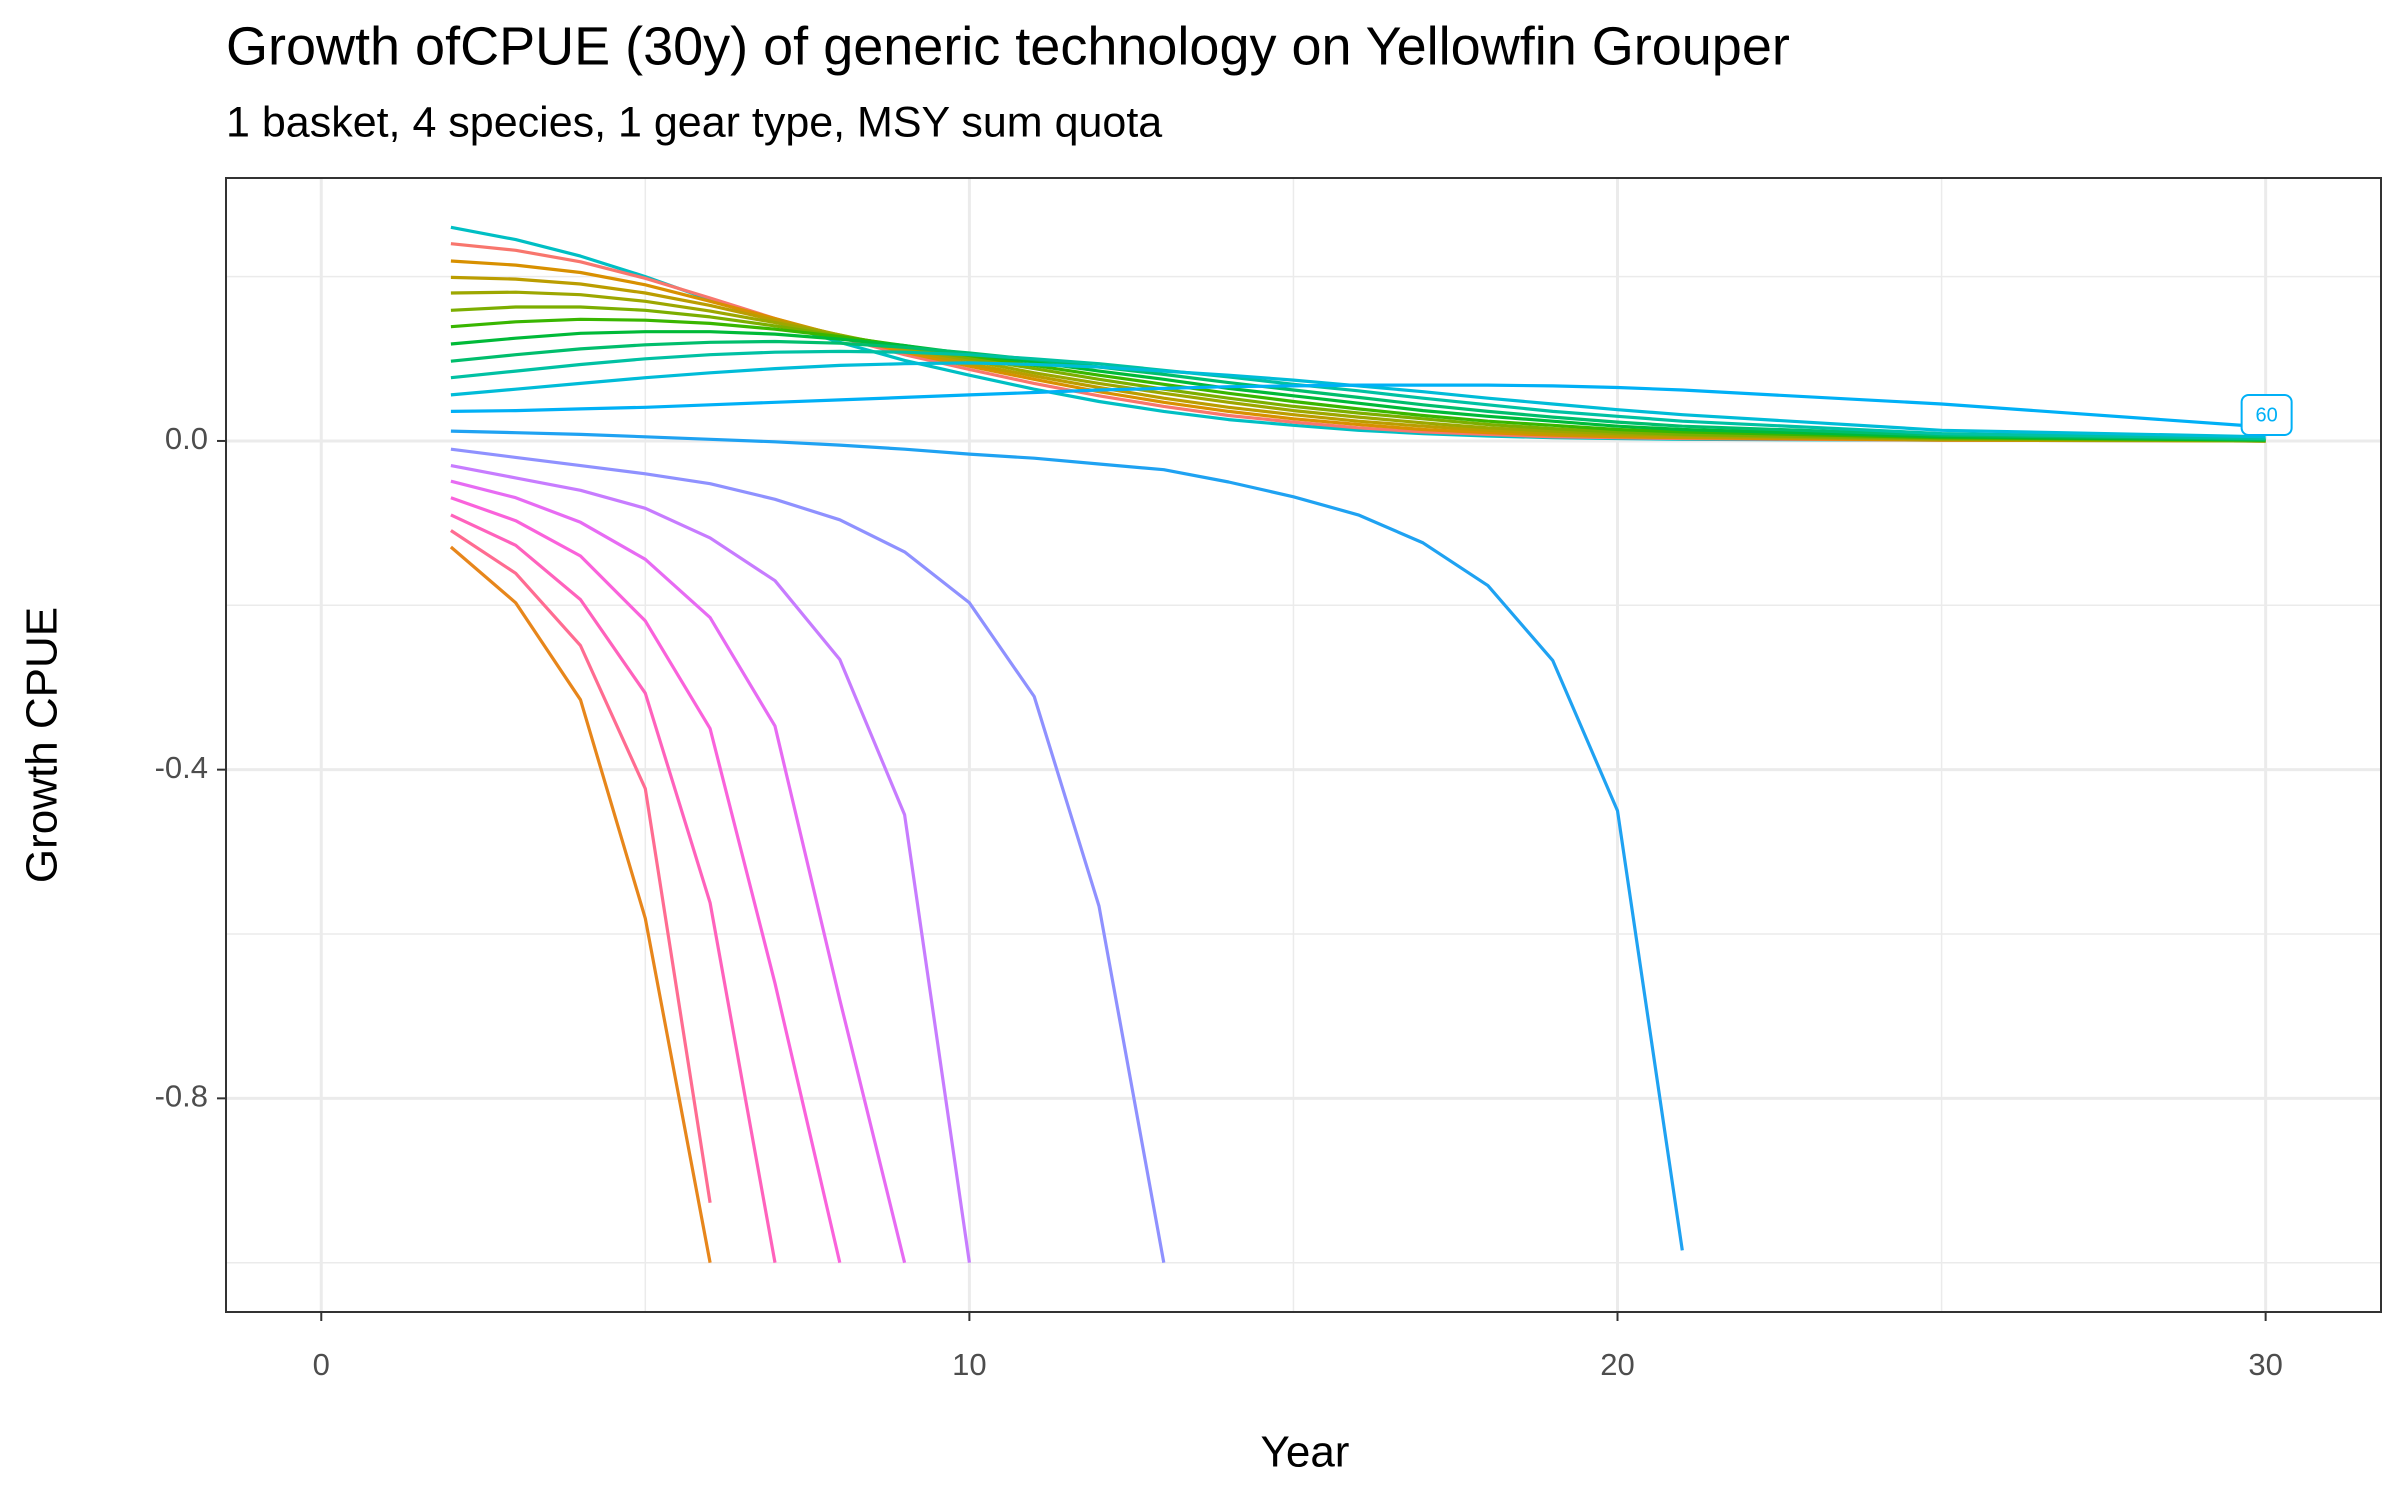 The image size is (2400, 1500). Describe the element at coordinates (186, 438) in the screenshot. I see `y-tick-label: 0.0` at that location.